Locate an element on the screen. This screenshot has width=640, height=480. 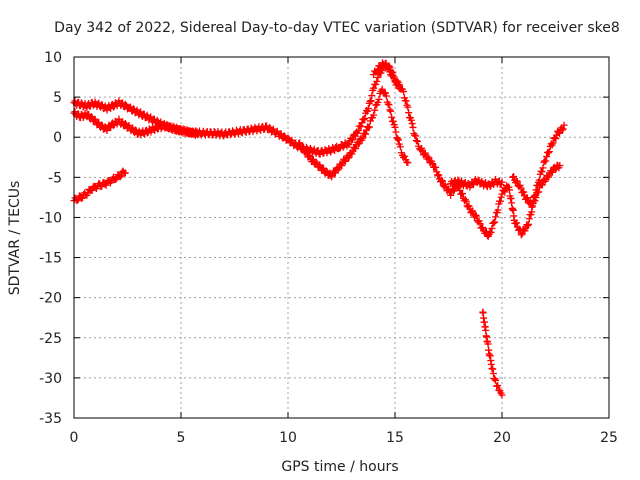
y-tick-label: -35 is located at coordinates (50, 419).